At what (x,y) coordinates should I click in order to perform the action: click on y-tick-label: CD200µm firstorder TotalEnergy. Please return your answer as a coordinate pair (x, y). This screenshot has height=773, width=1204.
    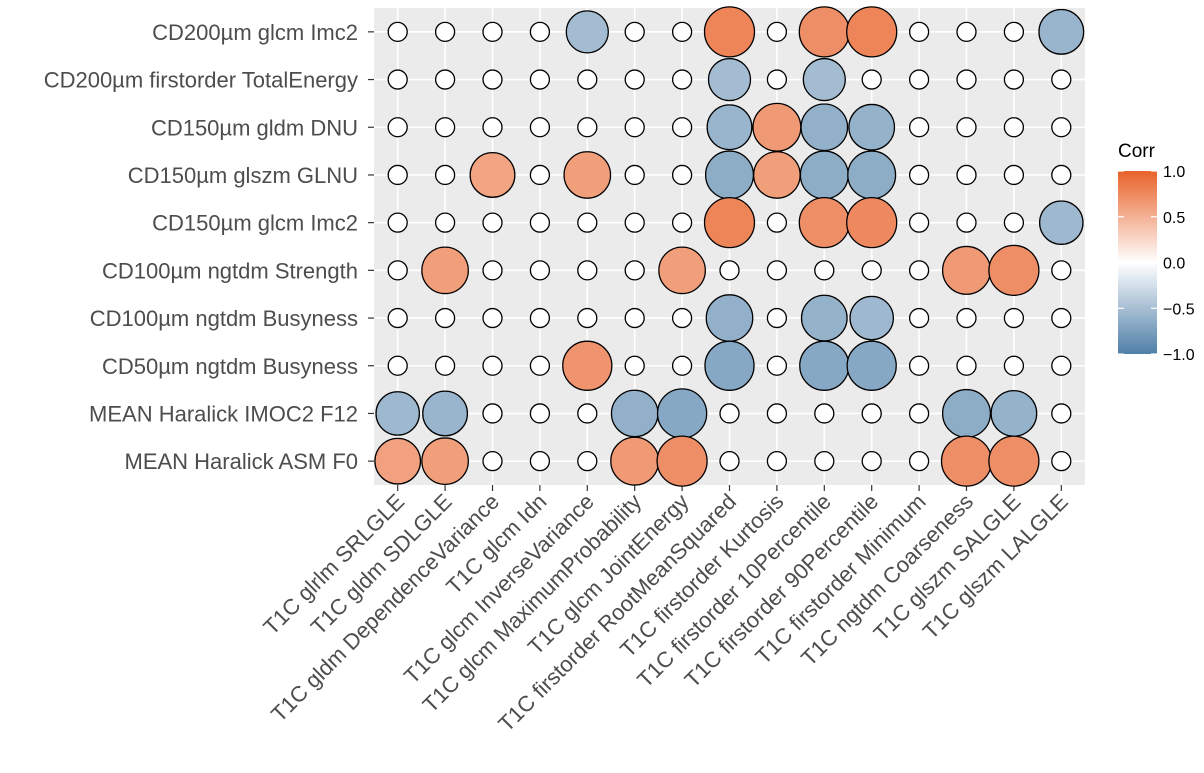
    Looking at the image, I should click on (201, 80).